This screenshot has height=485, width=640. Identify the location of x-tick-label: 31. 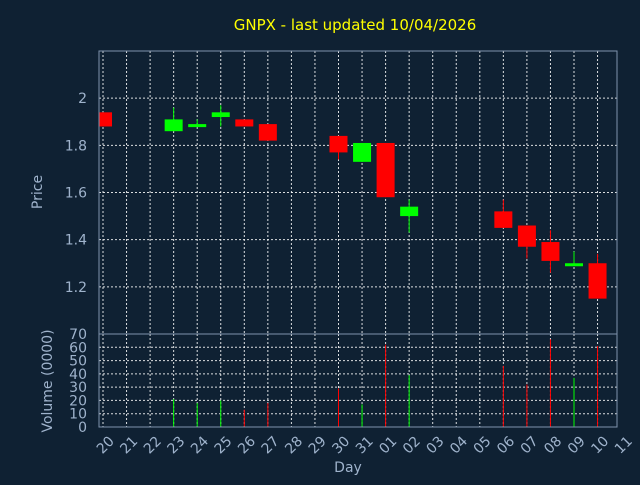
(365, 445).